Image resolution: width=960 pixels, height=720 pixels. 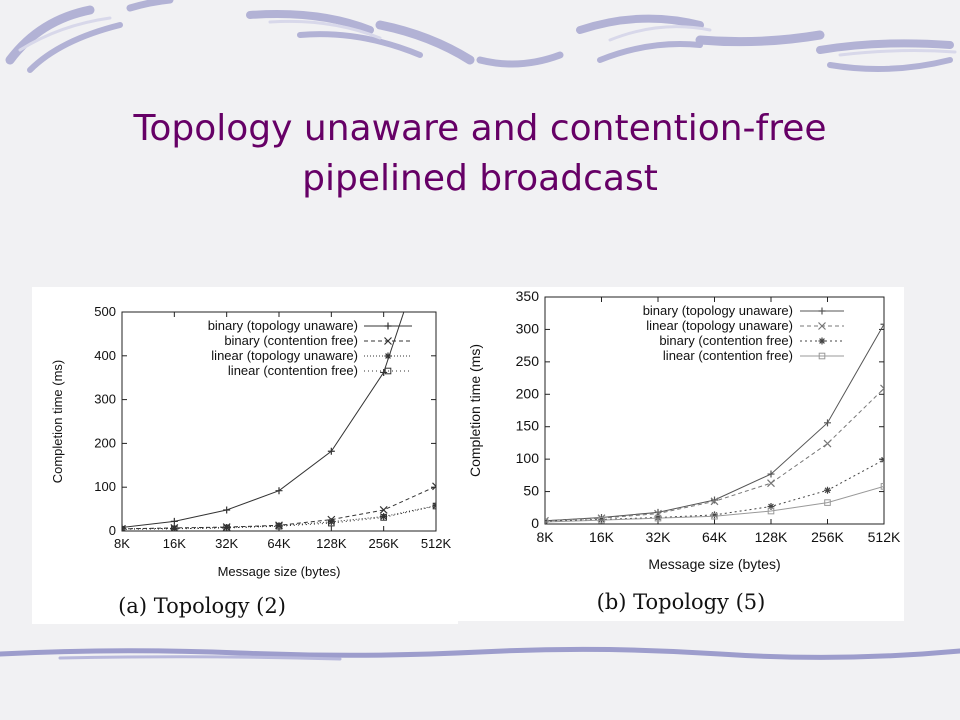 I want to click on chart-a-x-tick-label: 128K, so click(x=331, y=543).